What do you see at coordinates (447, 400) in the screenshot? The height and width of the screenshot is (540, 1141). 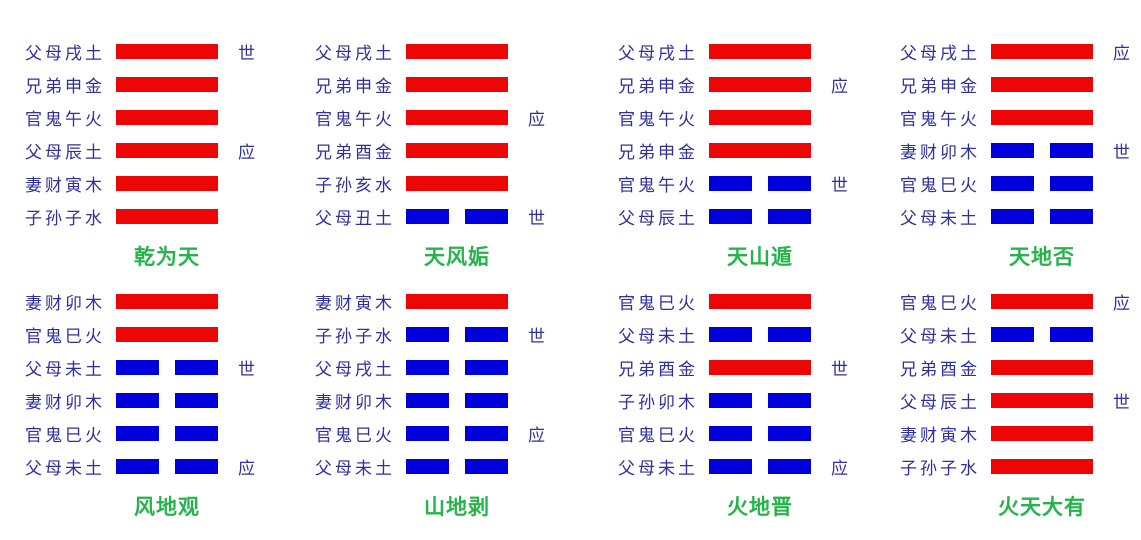 I see `hexagram-line: 妻财卯木` at bounding box center [447, 400].